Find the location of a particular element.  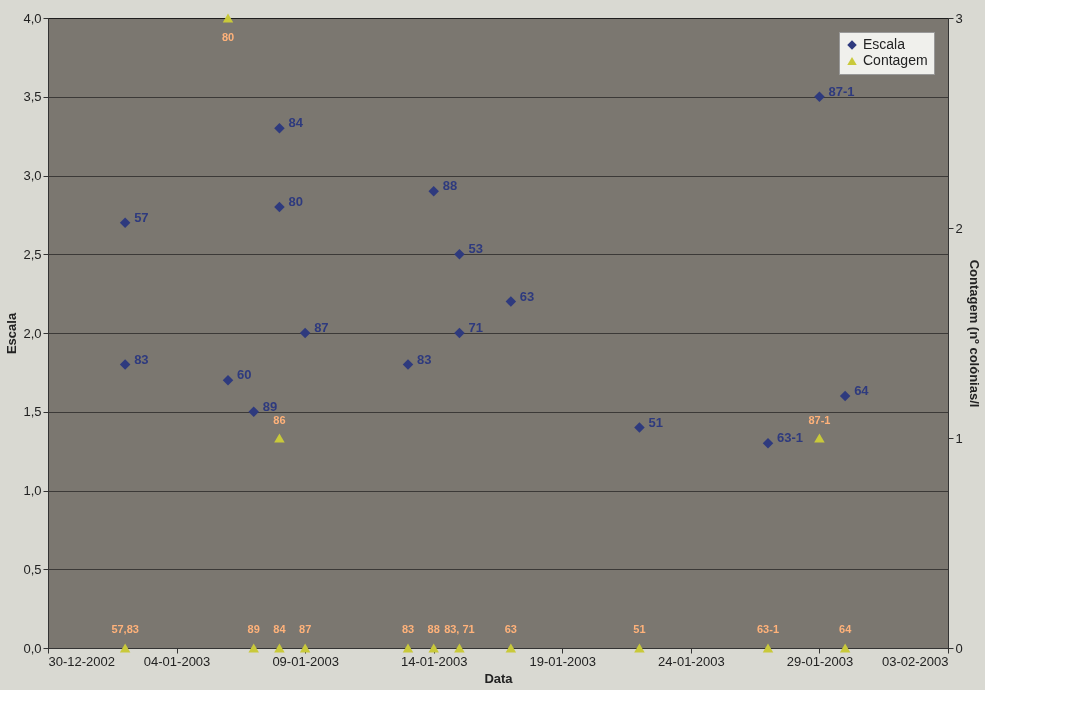

y2-tick-label: 2 is located at coordinates (959, 228).